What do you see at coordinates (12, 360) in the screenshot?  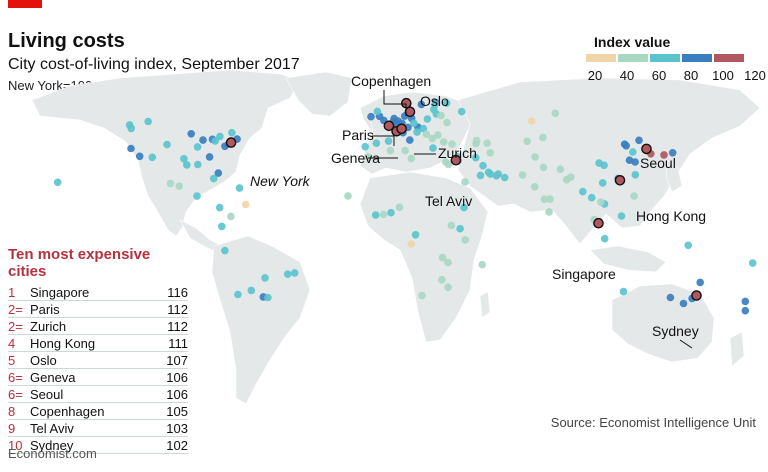 I see `rank-number: 5` at bounding box center [12, 360].